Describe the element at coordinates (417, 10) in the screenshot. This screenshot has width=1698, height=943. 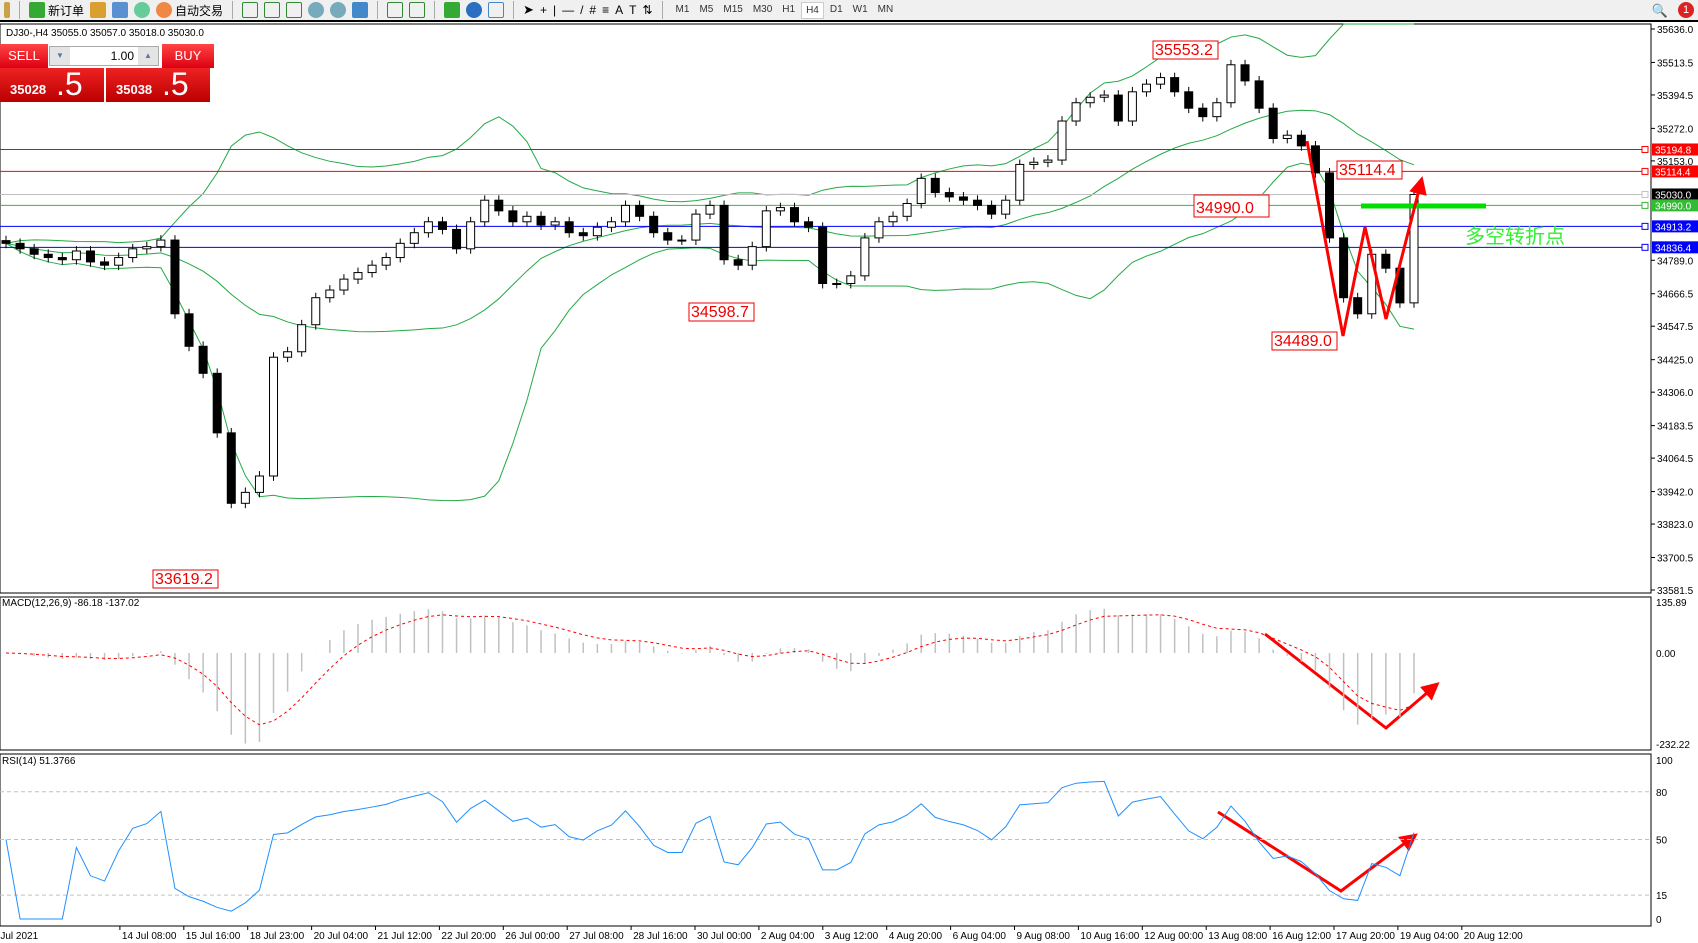
I see `chart-shift-icon` at that location.